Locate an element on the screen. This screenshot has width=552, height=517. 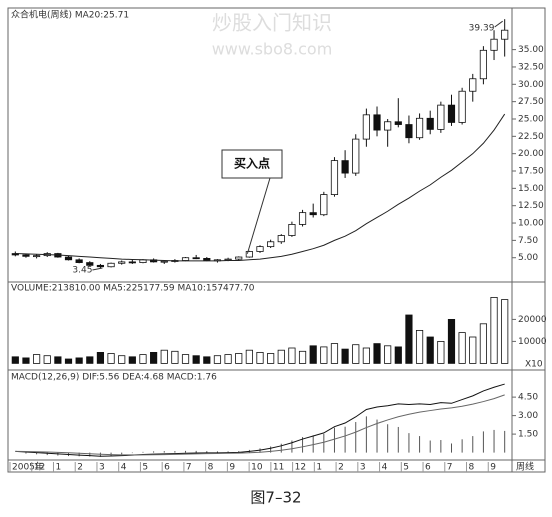
y-tick-label: 10000 is located at coordinates (532, 342).